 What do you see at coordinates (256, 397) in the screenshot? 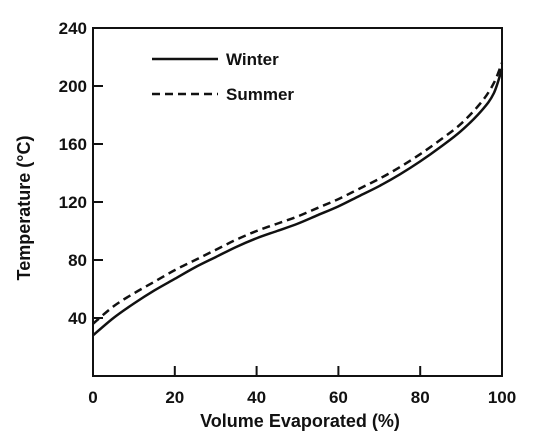
I see `x-tick-label: 40` at bounding box center [256, 397].